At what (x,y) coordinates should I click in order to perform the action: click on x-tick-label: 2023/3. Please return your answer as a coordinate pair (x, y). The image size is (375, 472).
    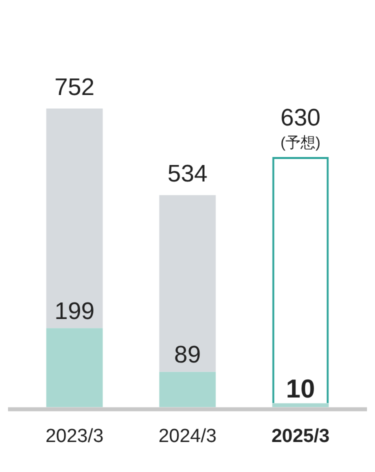
    Looking at the image, I should click on (74, 436).